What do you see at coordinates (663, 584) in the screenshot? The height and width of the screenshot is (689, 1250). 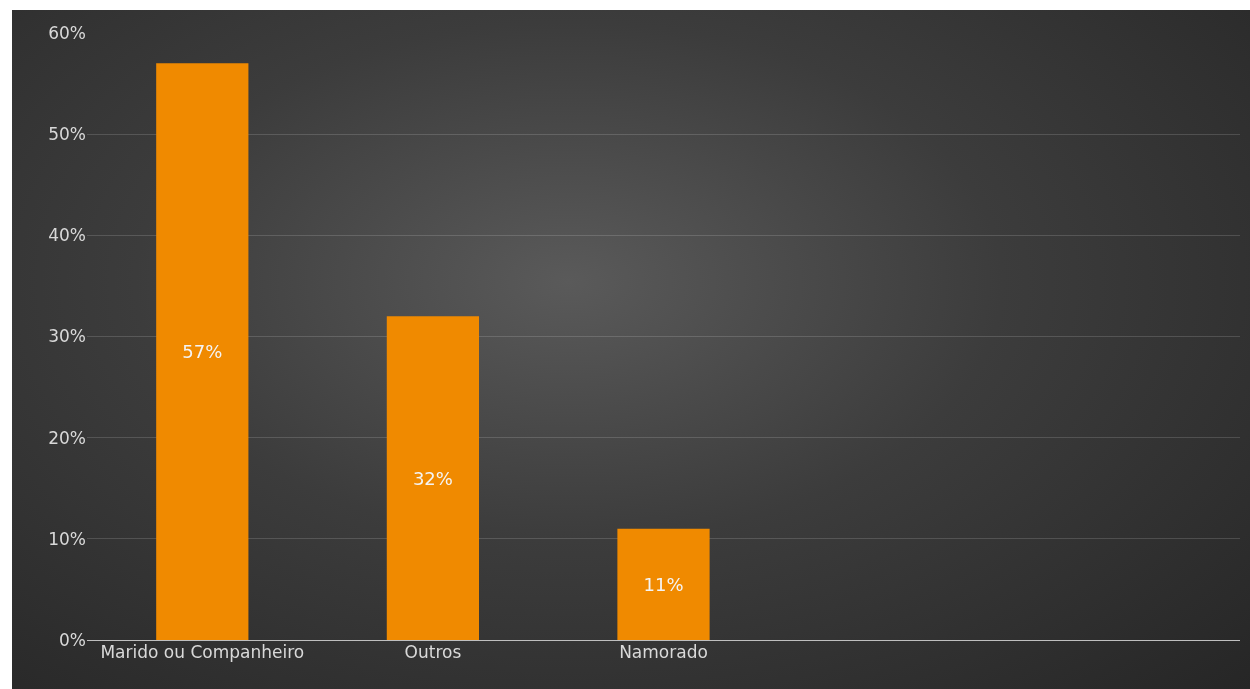 I see `data-label: 11%` at bounding box center [663, 584].